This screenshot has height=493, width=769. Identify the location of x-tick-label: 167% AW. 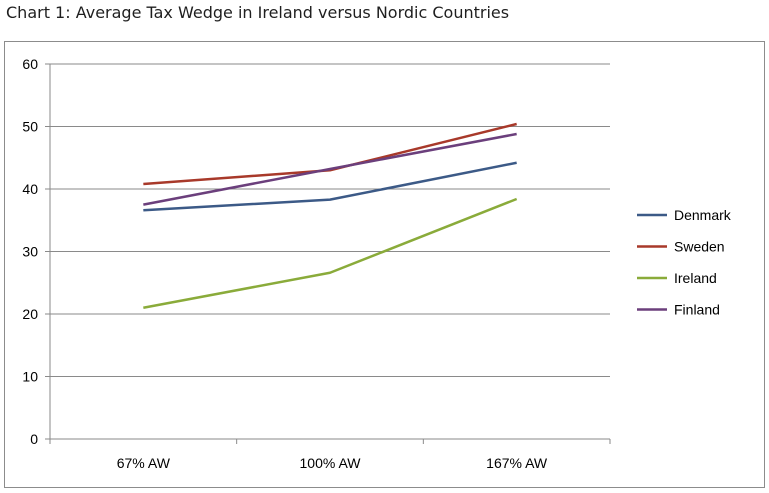
(517, 463).